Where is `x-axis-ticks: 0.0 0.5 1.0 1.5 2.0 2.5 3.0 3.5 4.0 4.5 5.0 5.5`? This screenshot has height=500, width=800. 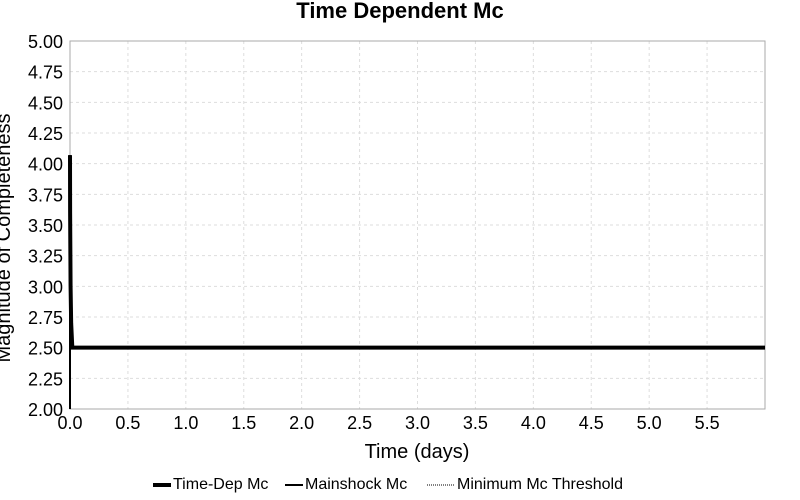
x-axis-ticks: 0.0 0.5 1.0 1.5 2.0 2.5 3.0 3.5 4.0 4.5 5.0 5.5 is located at coordinates (388, 423).